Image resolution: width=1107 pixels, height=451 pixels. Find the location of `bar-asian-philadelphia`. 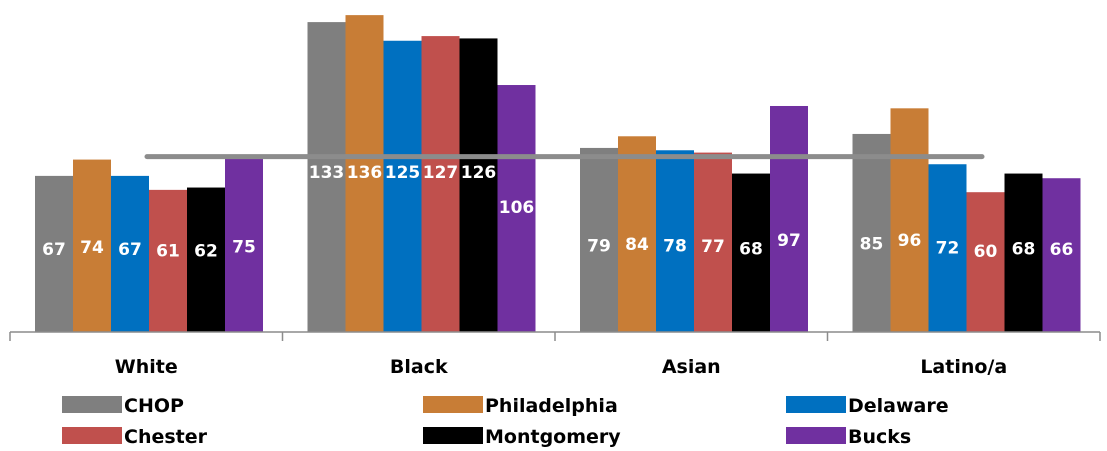

bar-asian-philadelphia is located at coordinates (637, 234).